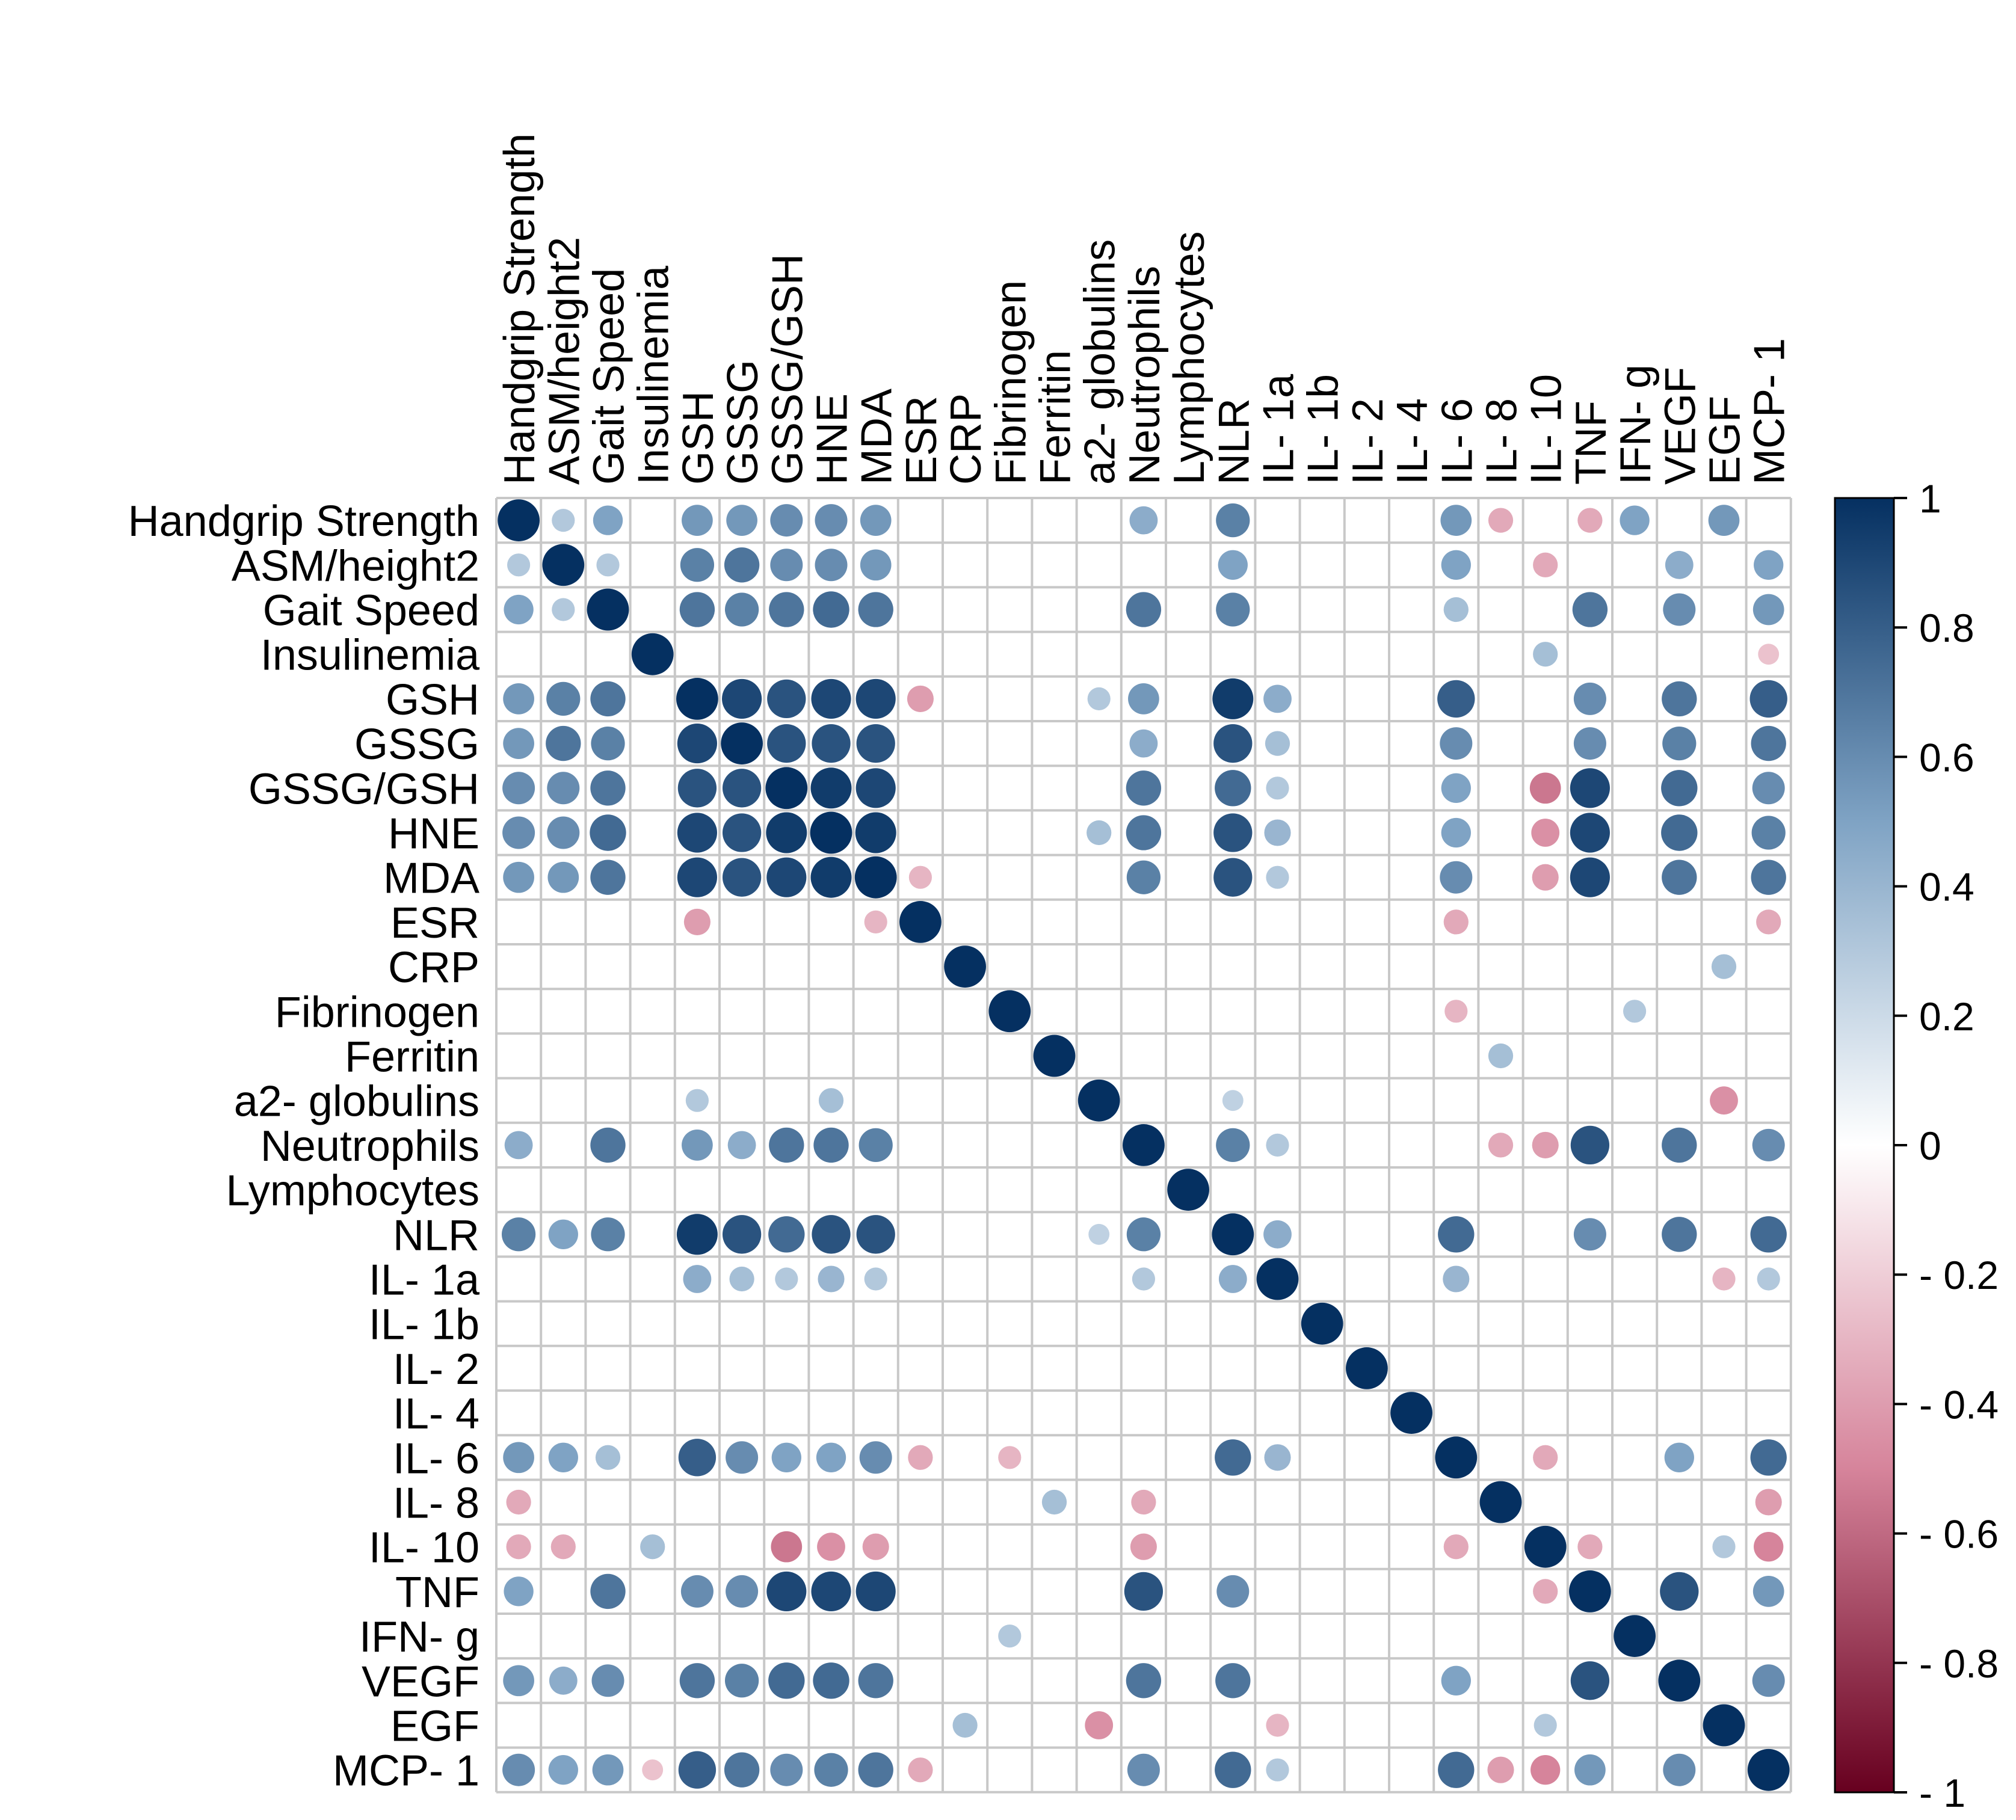 This screenshot has width=2016, height=1820. I want to click on row-label-il-1b: IL- 1b, so click(424, 1325).